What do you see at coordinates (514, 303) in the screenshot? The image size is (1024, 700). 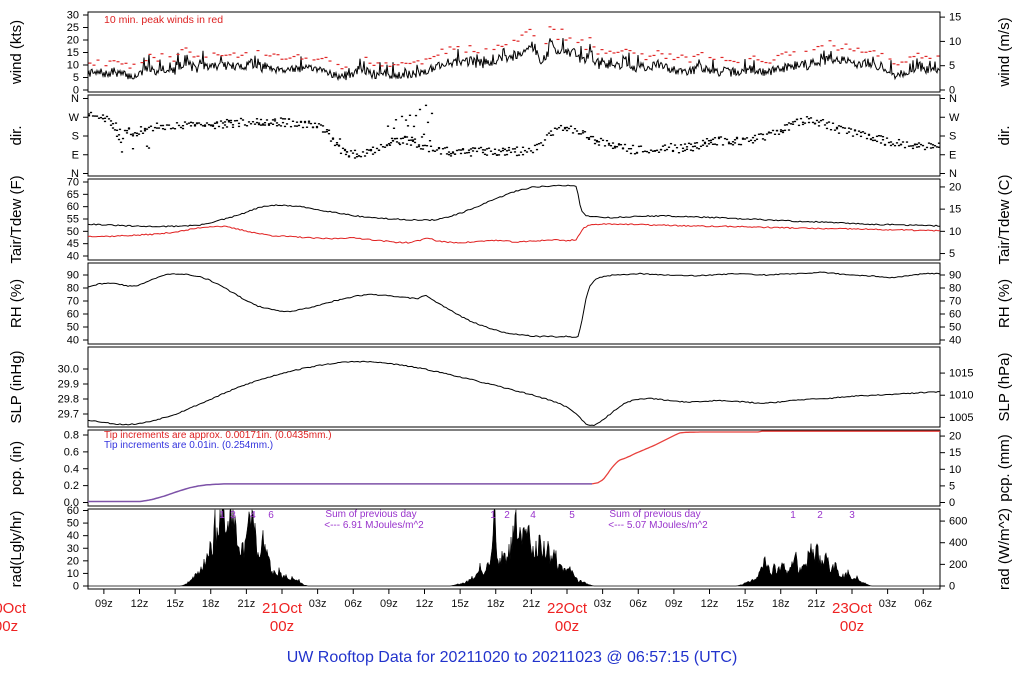 I see `rh-frame` at bounding box center [514, 303].